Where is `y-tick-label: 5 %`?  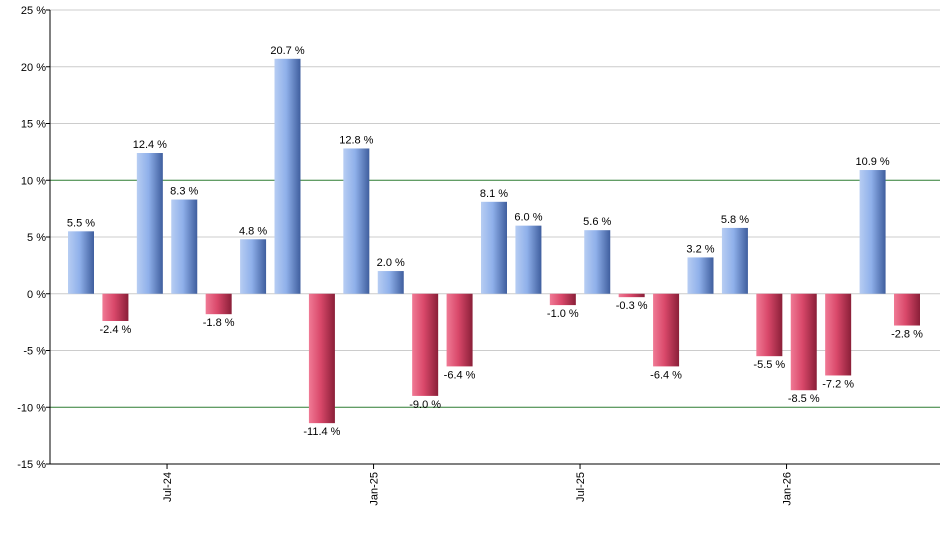
y-tick-label: 5 % is located at coordinates (36, 238).